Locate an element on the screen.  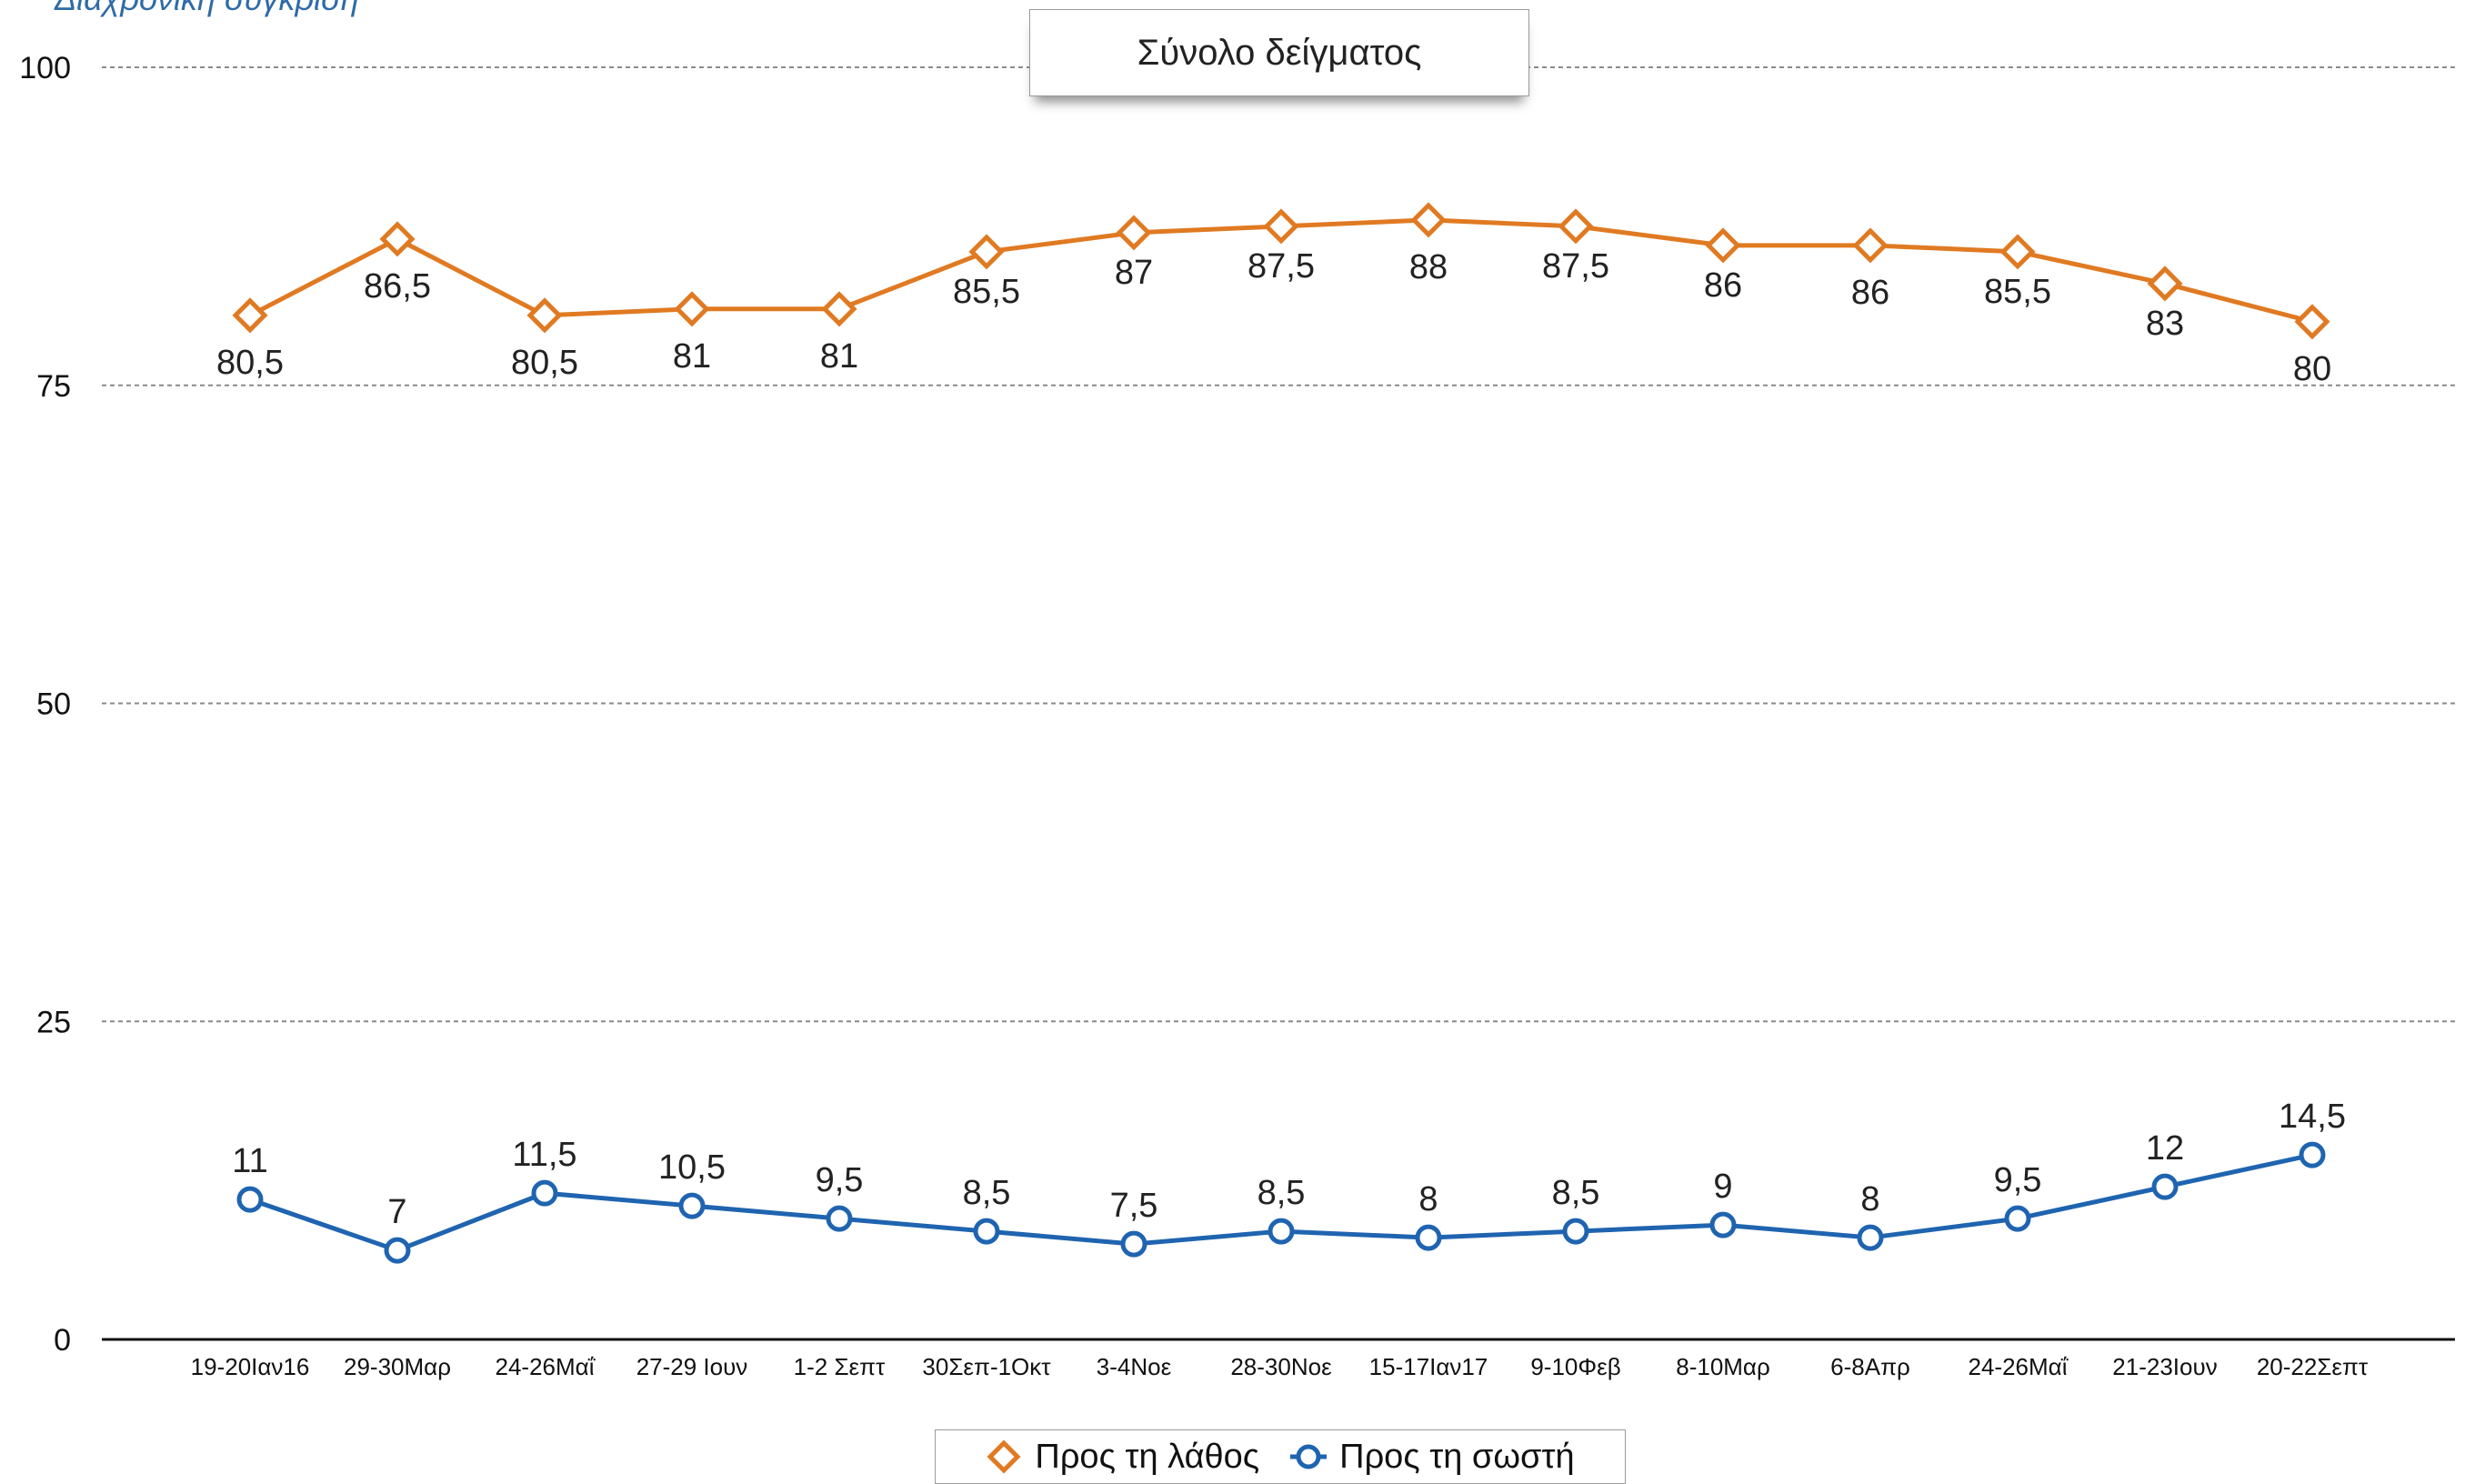
x-tick-label: 29-30Μαρ is located at coordinates (397, 1366).